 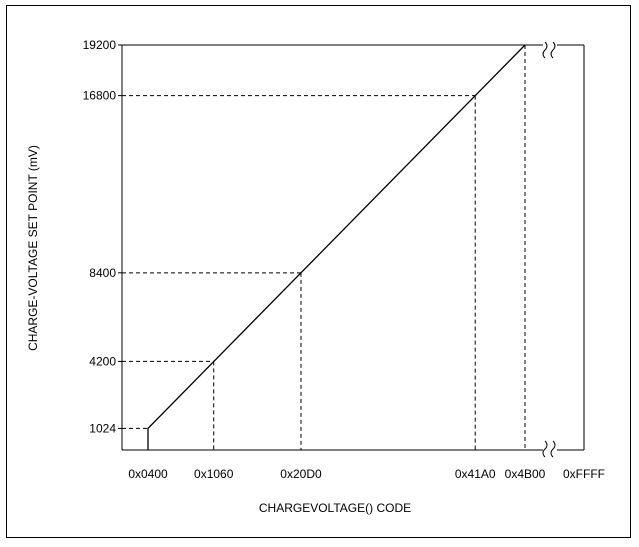 I want to click on x-tick-label-0: 0x0400, so click(x=148, y=474).